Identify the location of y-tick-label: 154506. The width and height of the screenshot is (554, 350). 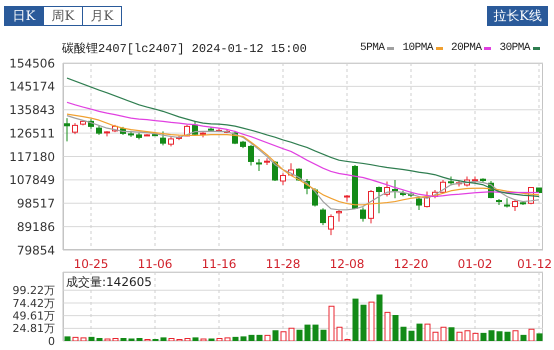
(32, 63).